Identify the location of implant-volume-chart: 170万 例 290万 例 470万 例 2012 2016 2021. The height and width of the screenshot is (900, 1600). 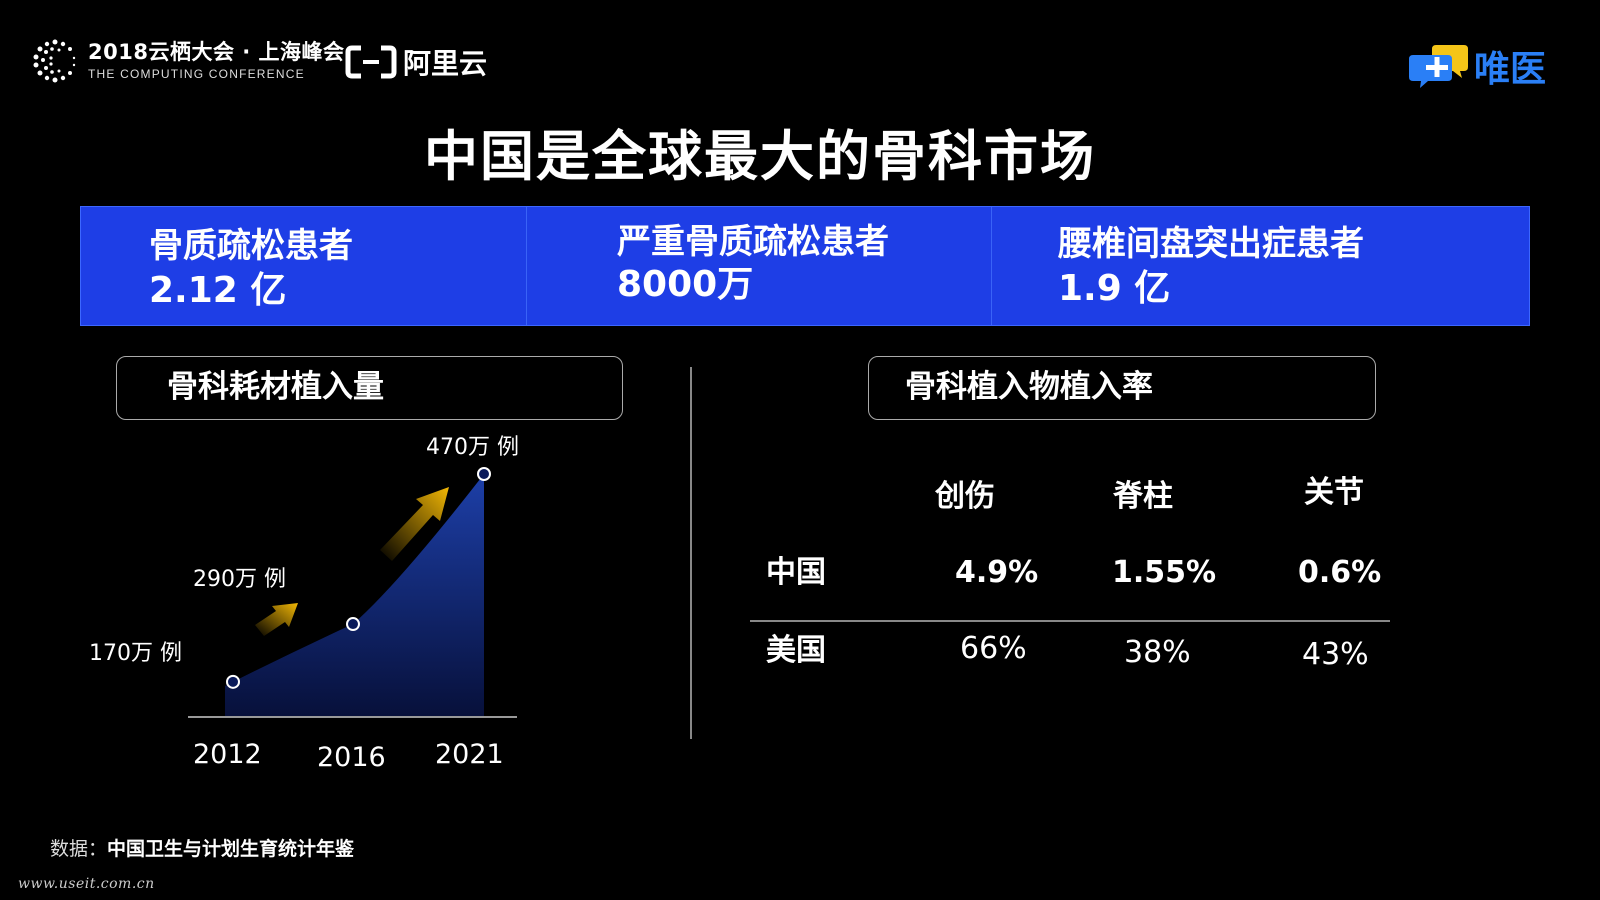
(304, 604).